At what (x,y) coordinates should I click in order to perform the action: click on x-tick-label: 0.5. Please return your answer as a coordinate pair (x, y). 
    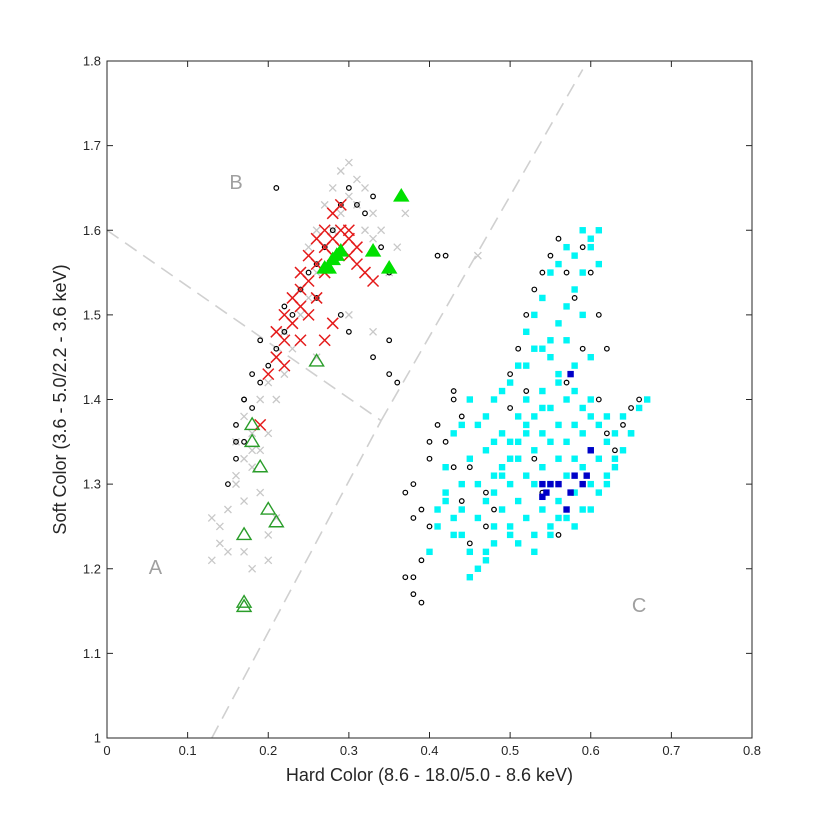
    Looking at the image, I should click on (510, 750).